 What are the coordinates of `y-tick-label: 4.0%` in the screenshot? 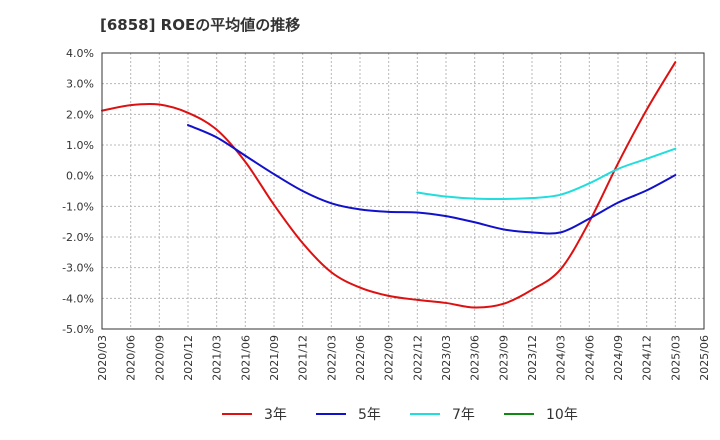 It's located at (80, 53).